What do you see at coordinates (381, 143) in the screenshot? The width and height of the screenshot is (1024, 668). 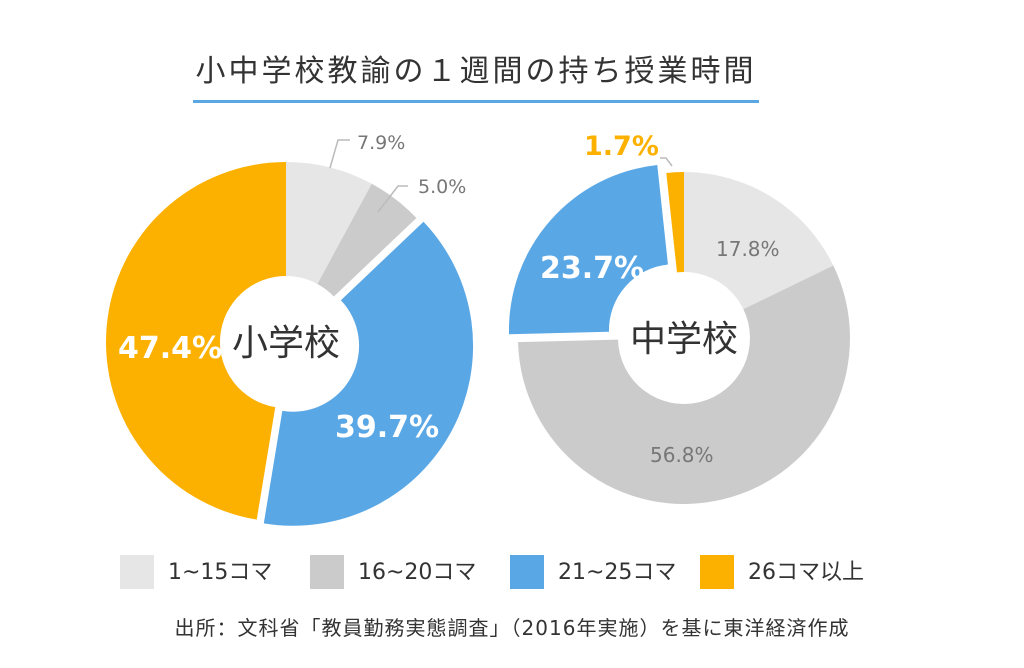 I see `data-label: 7.9%` at bounding box center [381, 143].